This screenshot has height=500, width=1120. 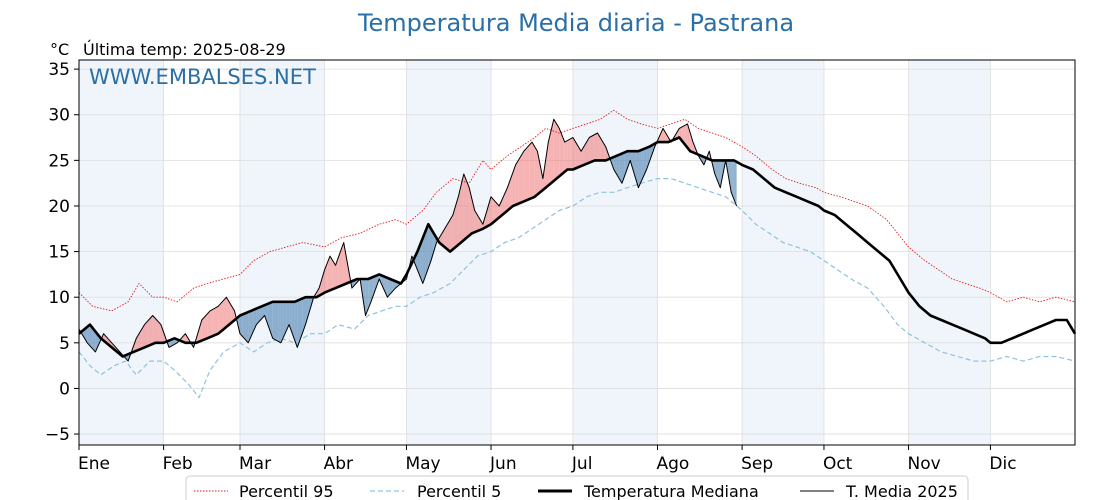 I want to click on legend-label-median: Temperatura Mediana, so click(x=671, y=491).